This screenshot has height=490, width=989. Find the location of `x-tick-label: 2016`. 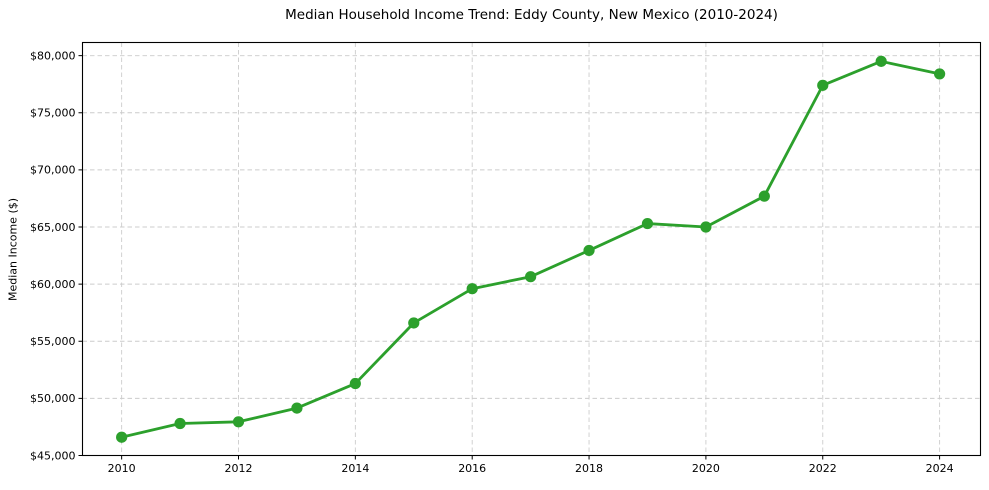

x-tick-label: 2016 is located at coordinates (472, 468).